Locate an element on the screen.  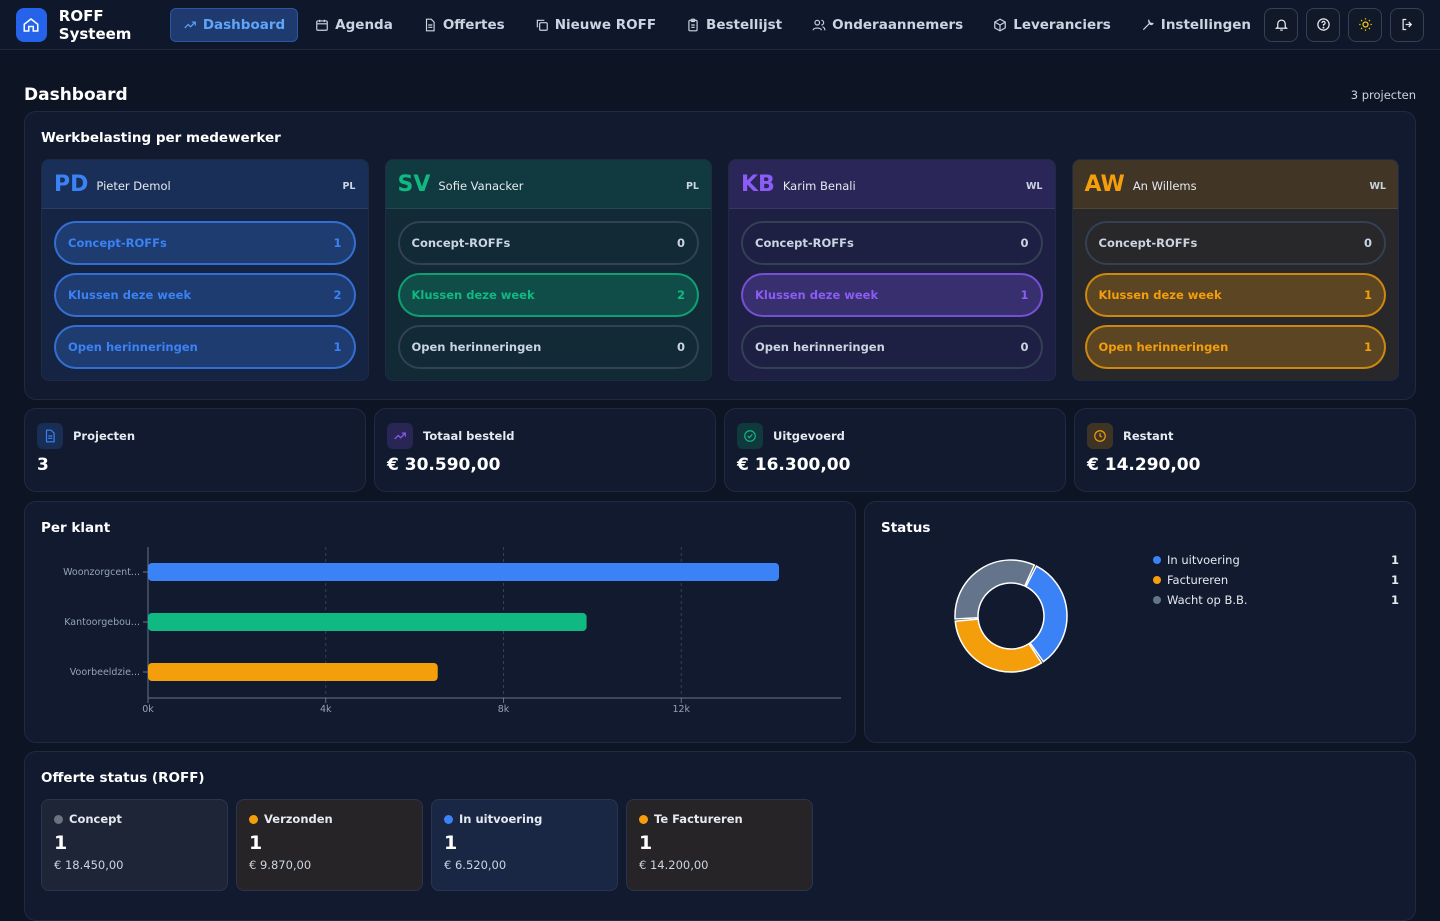
nav-label: Dashboard is located at coordinates (244, 24).